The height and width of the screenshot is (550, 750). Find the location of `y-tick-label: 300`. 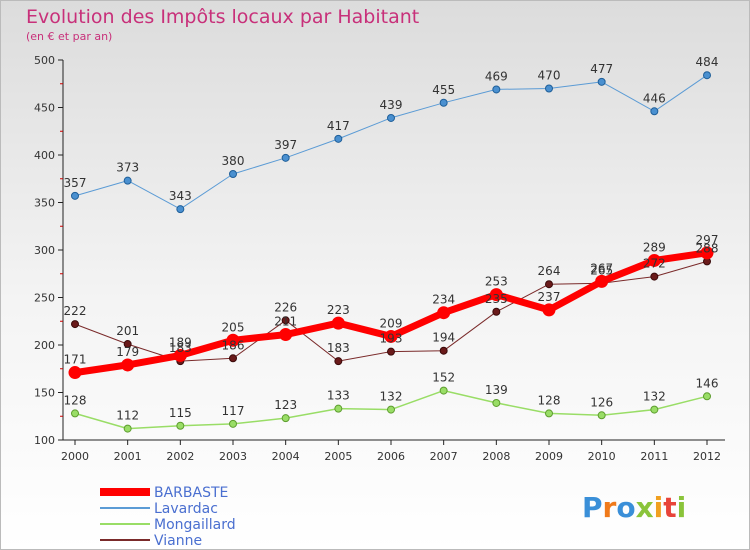

y-tick-label: 300 is located at coordinates (44, 250).